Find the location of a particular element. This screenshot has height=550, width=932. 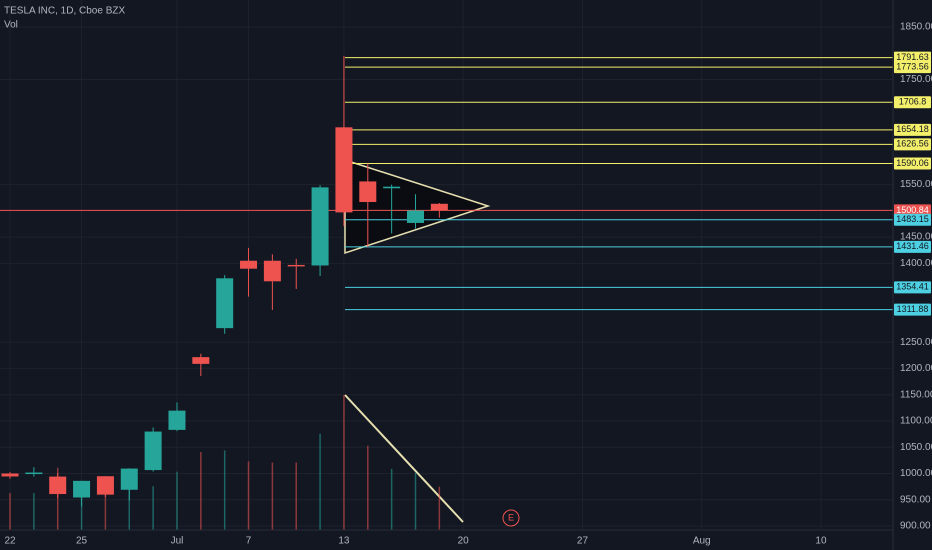

chart-title: TESLA INC, 1D, Cboe BZX is located at coordinates (64, 11).